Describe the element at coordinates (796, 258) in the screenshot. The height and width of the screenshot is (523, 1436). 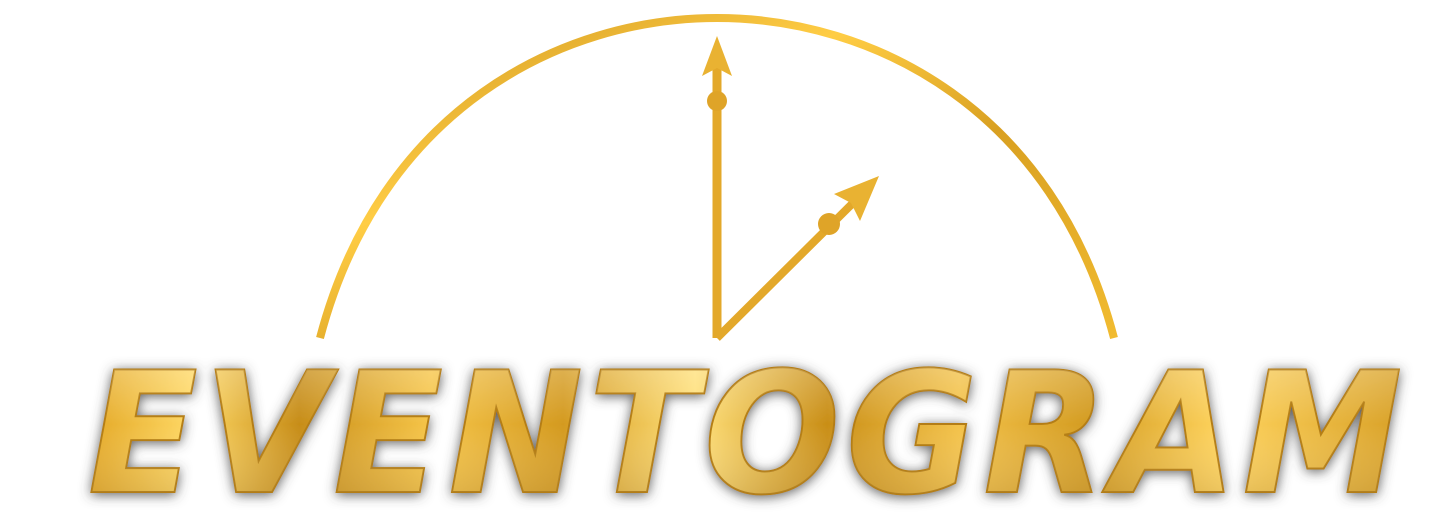
I see `clock-hour-hand` at that location.